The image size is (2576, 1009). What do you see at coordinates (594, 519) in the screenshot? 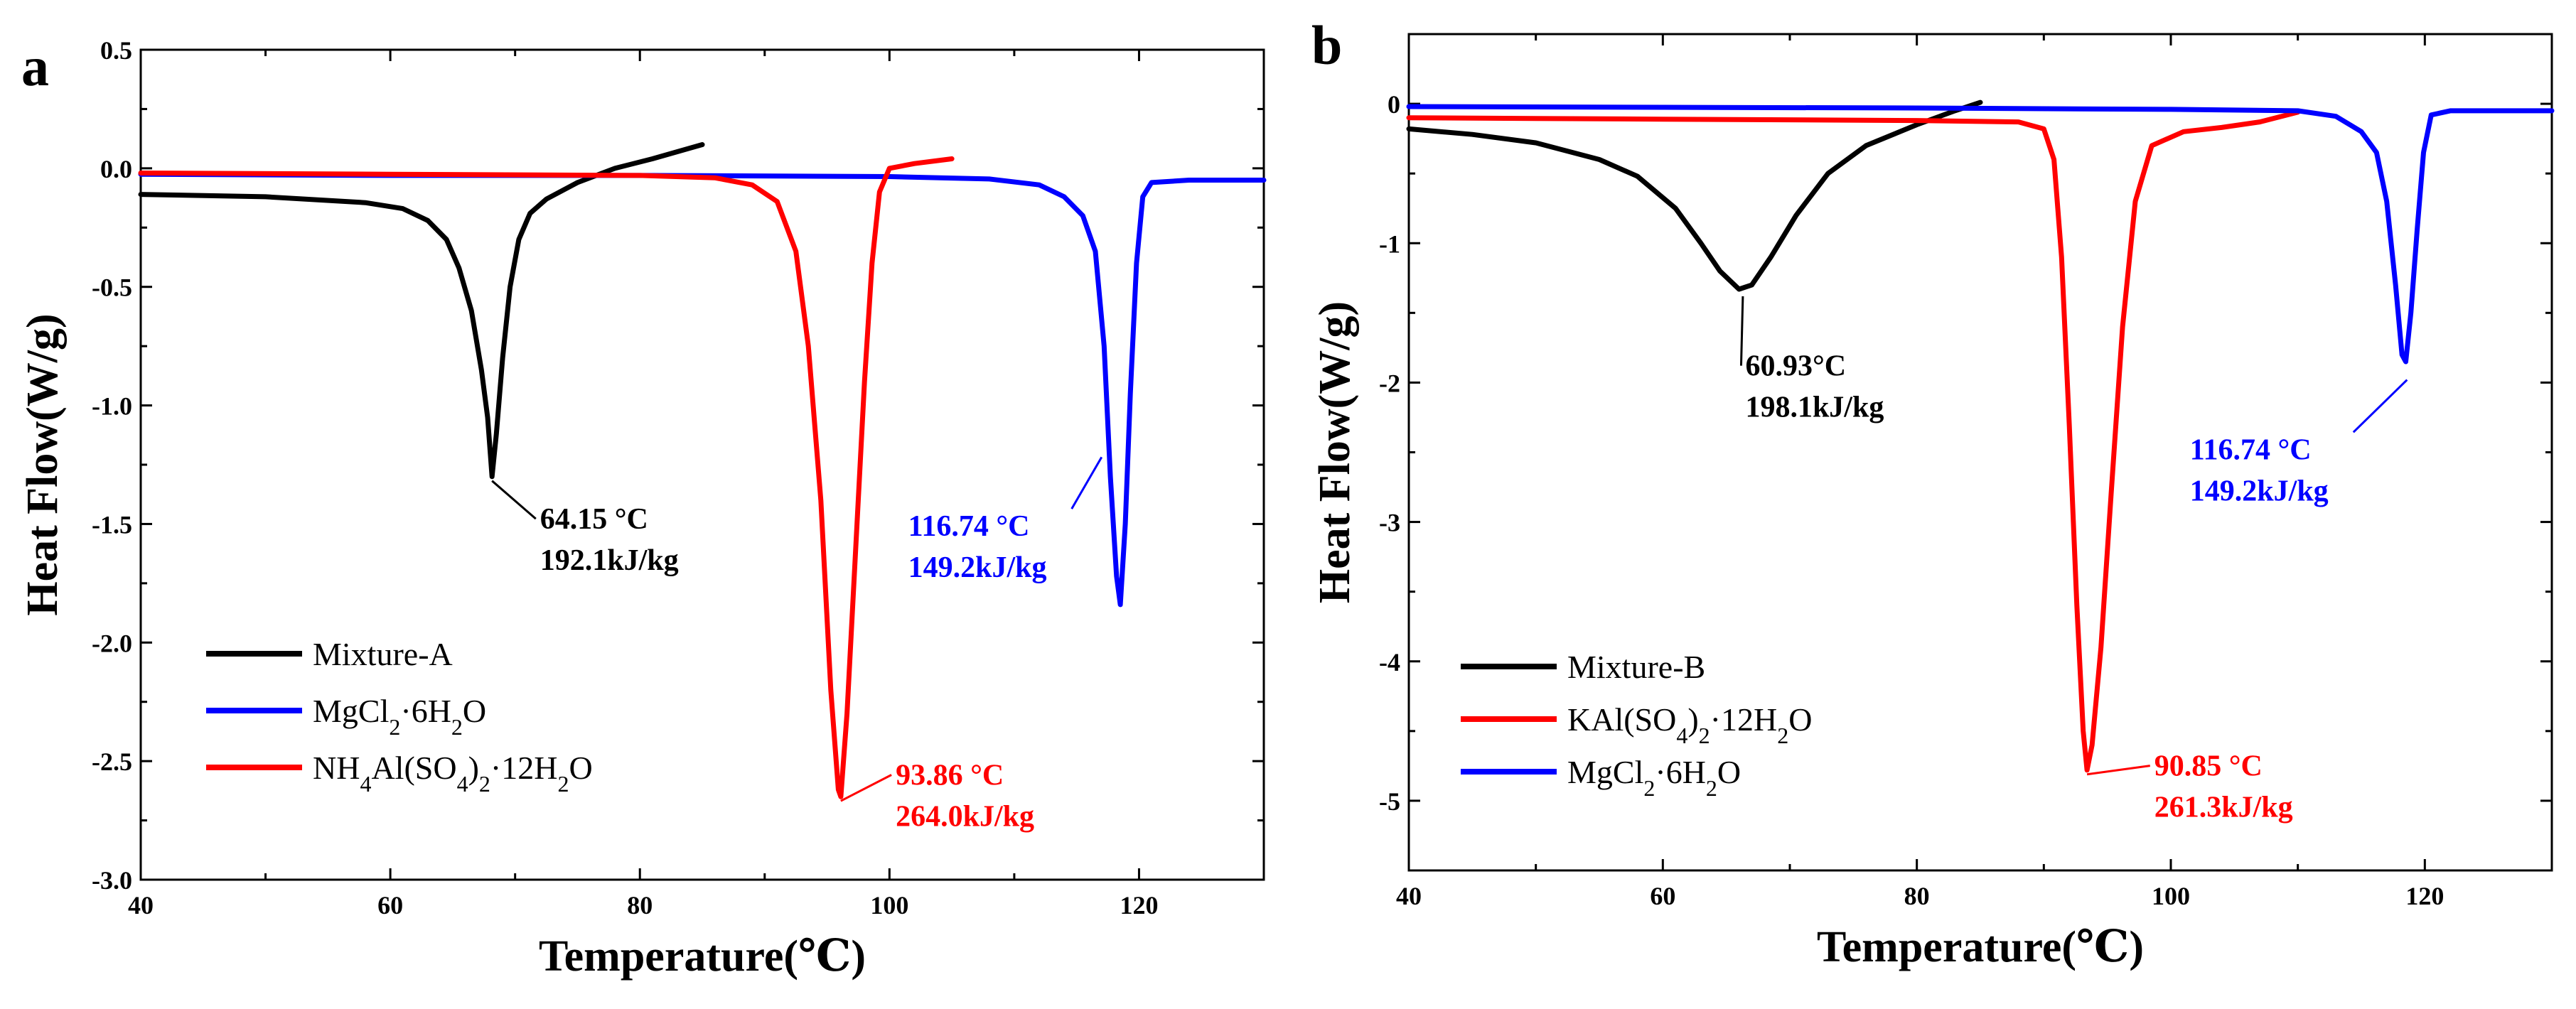
I see `annotation-text: 64.15 °C` at bounding box center [594, 519].